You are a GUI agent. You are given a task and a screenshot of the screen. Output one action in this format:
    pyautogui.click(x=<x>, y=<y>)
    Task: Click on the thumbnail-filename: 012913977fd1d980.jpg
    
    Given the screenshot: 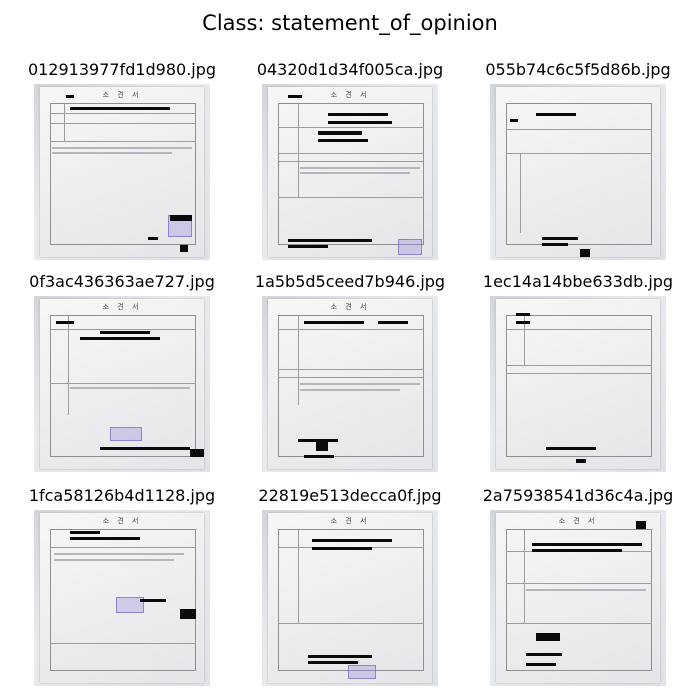 What is the action you would take?
    pyautogui.click(x=122, y=69)
    